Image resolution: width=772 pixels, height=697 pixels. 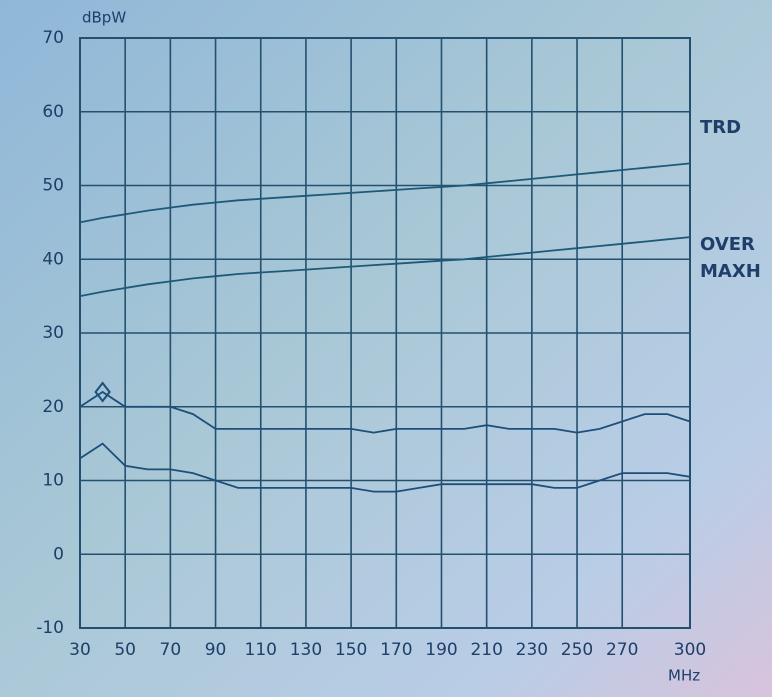 I want to click on x-tick-label: 170, so click(x=396, y=650).